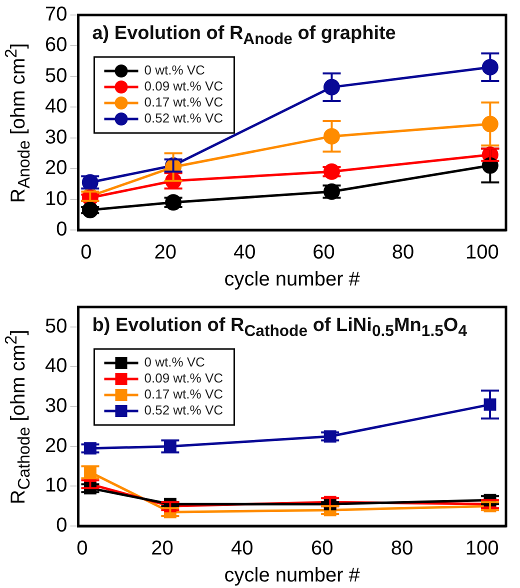 The height and width of the screenshot is (588, 520). I want to click on text: b) Evolution of R$_{Cathode}$ of LiNi$_{0.5}$Mn$_{1.5}$O$_{4}$, so click(279, 328).